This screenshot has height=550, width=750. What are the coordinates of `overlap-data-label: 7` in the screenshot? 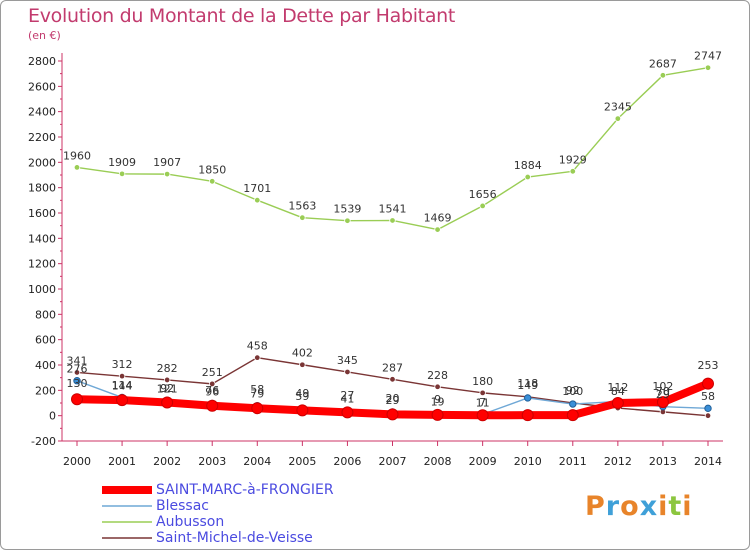 It's located at (482, 402).